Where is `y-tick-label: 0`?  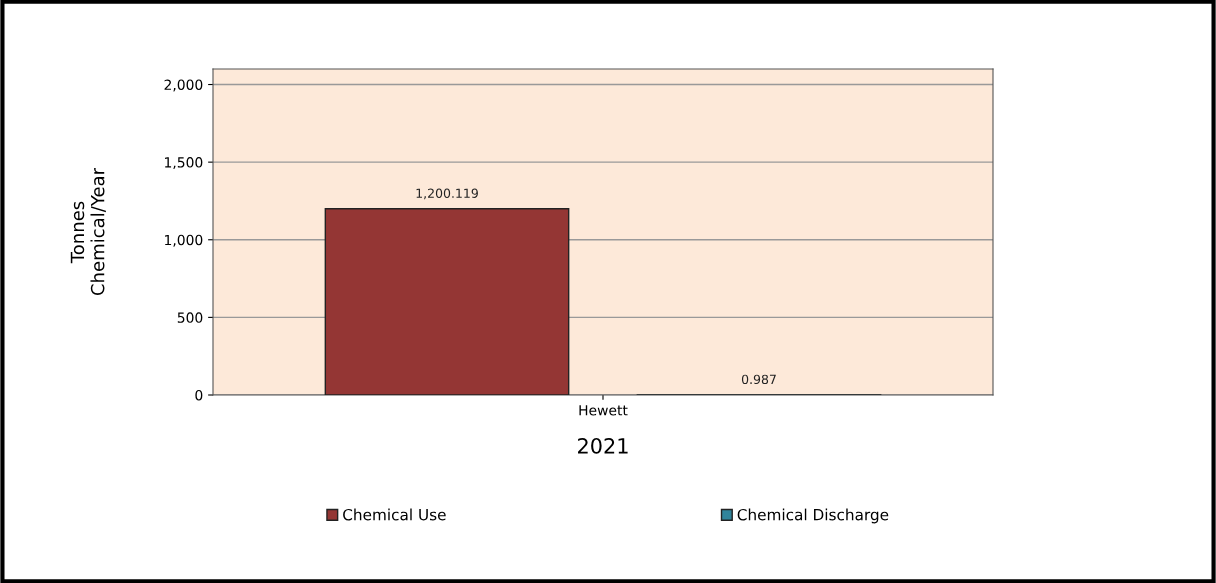
y-tick-label: 0 is located at coordinates (199, 395).